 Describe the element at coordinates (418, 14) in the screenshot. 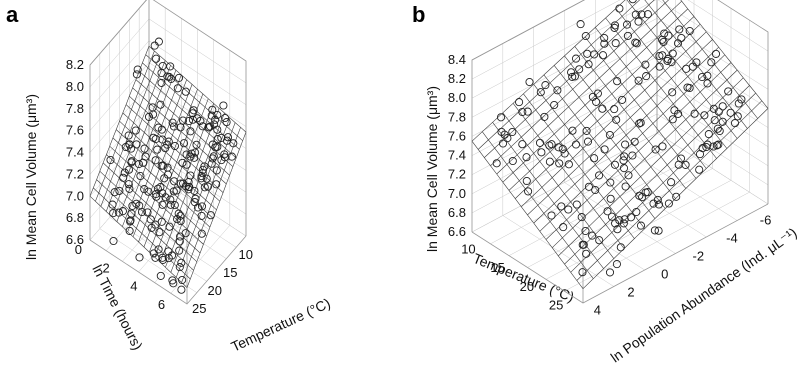

I see `panel-b-letter: b` at that location.